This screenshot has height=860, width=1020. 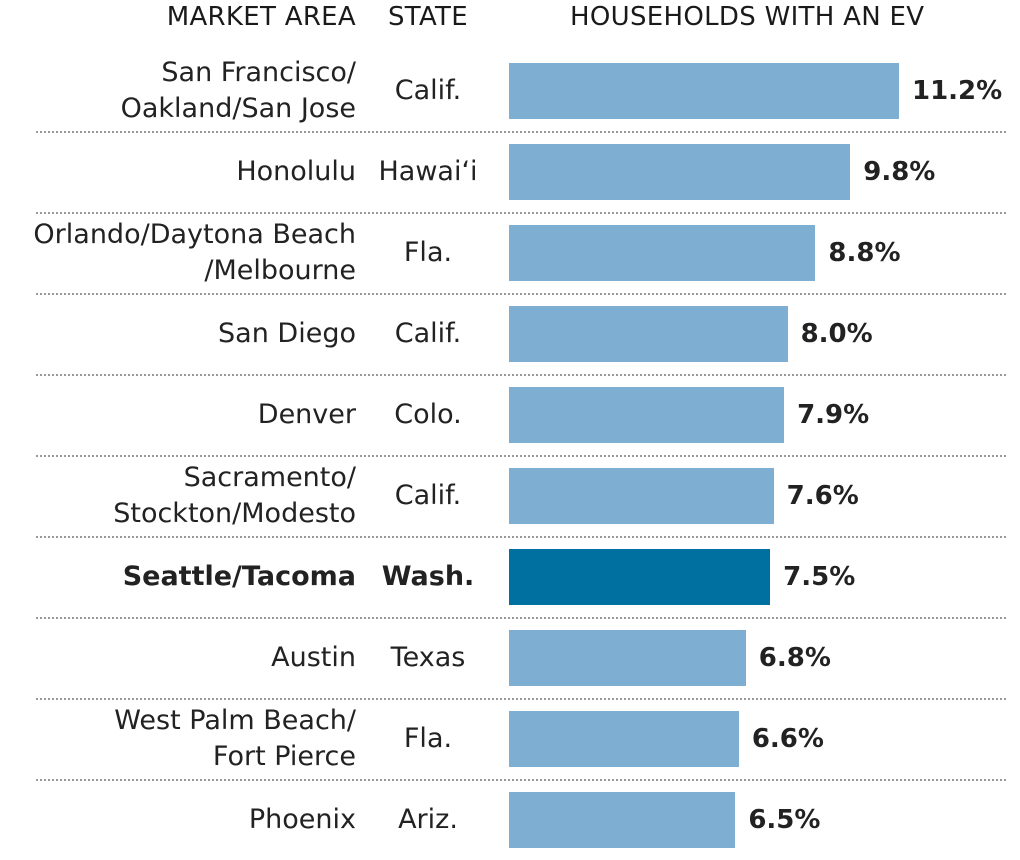 What do you see at coordinates (261, 17) in the screenshot?
I see `market-area-header: MARKET AREA` at bounding box center [261, 17].